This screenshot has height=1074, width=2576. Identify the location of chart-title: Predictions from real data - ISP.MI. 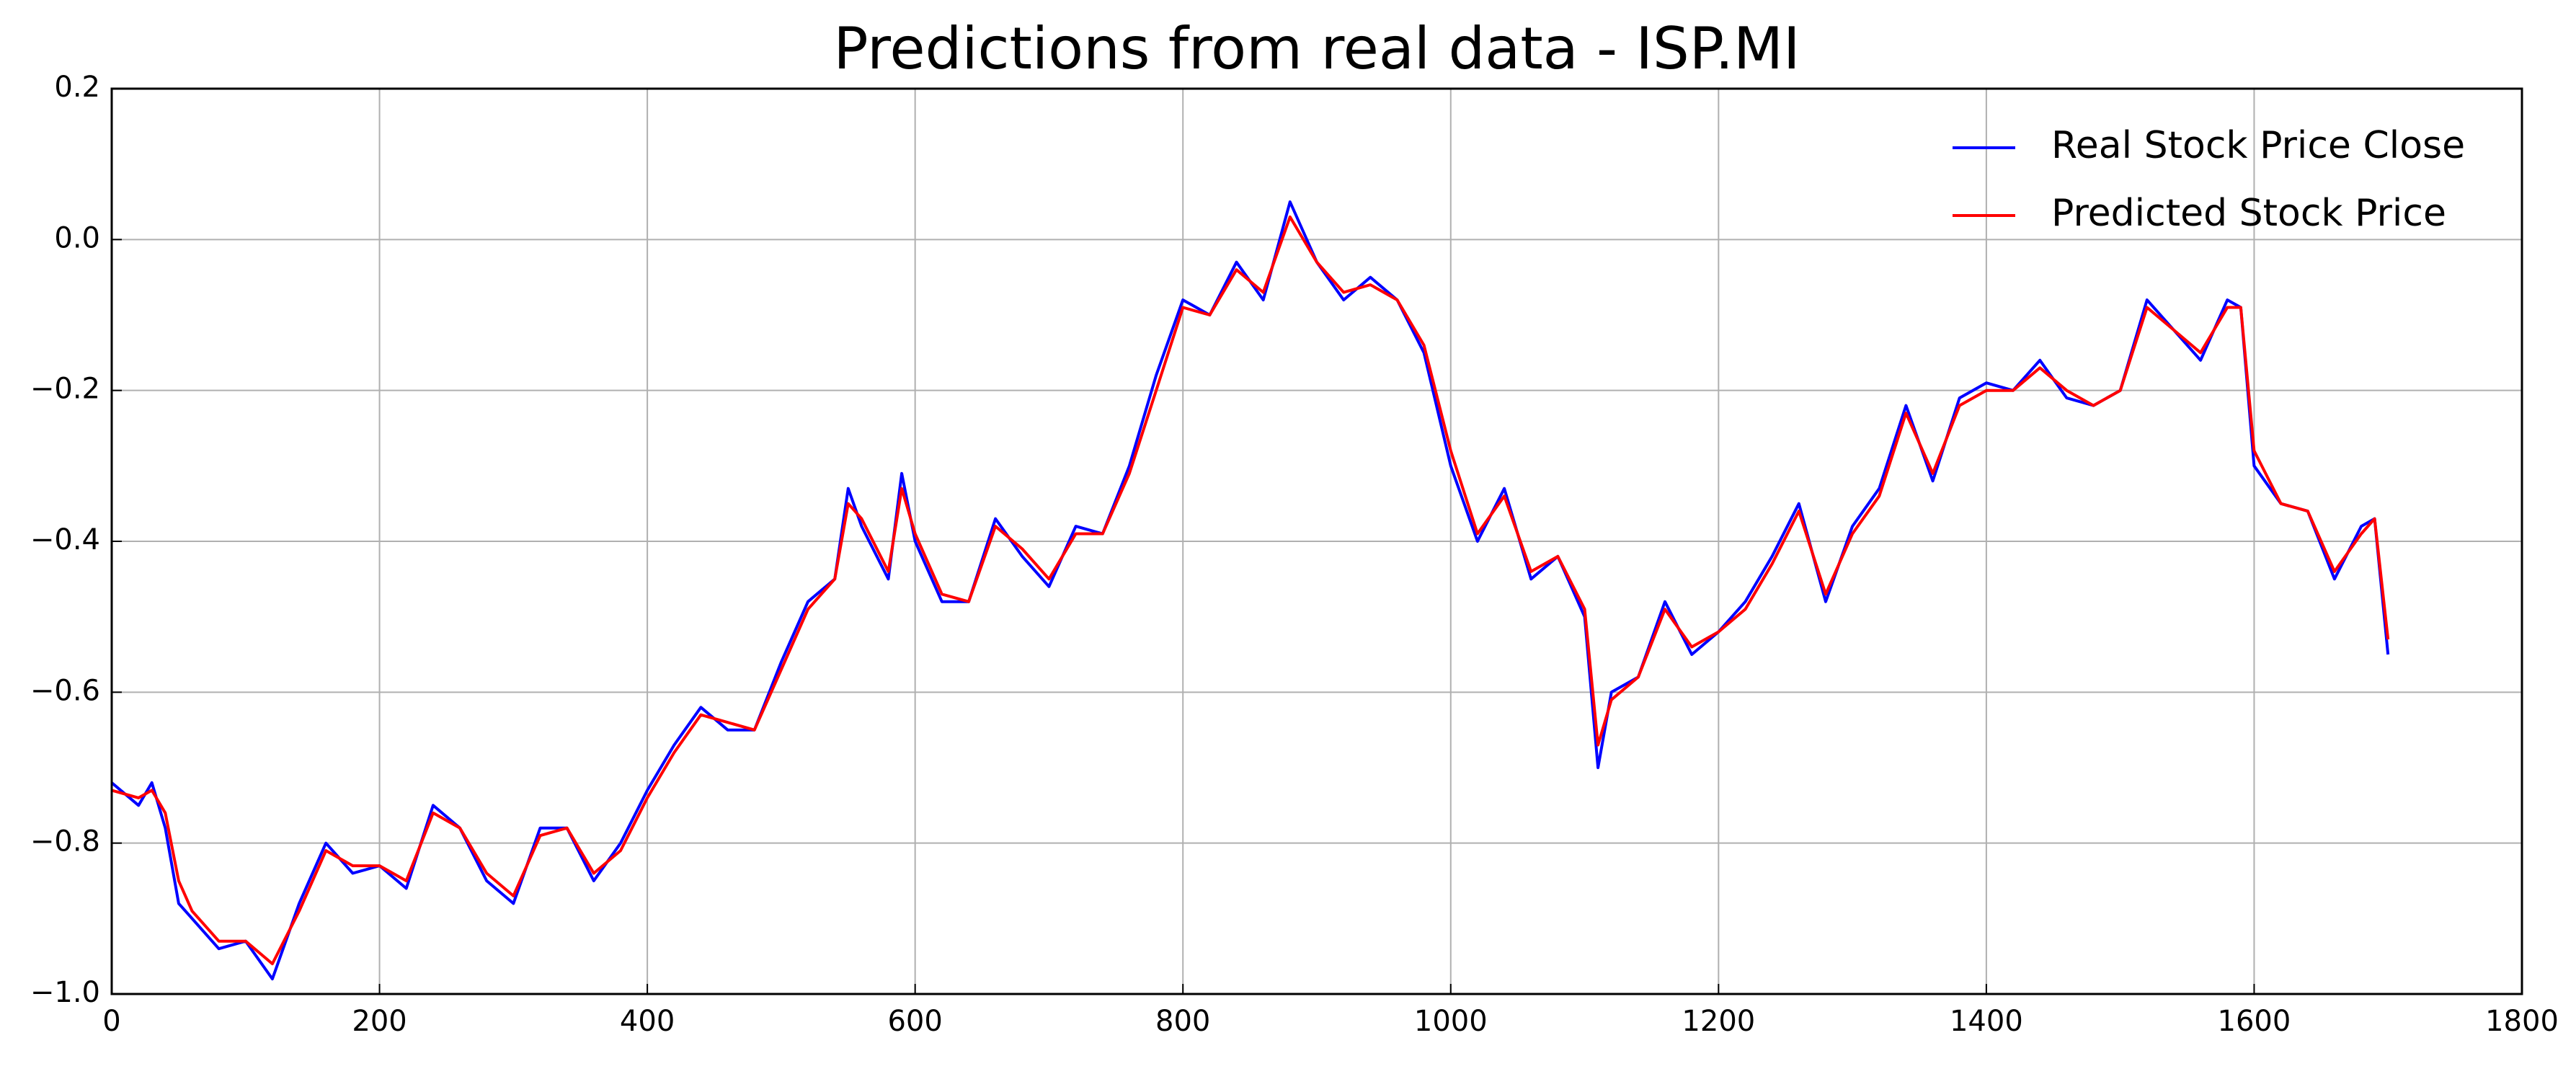
(1316, 48).